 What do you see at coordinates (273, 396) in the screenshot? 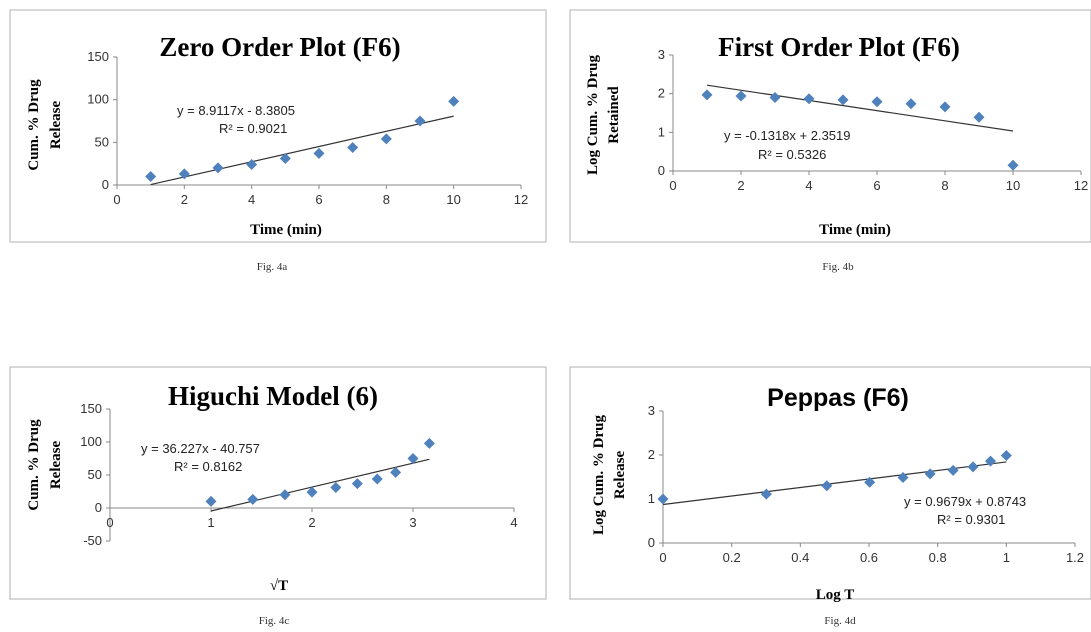
I see `chart-title: Higuchi Model (6)` at bounding box center [273, 396].